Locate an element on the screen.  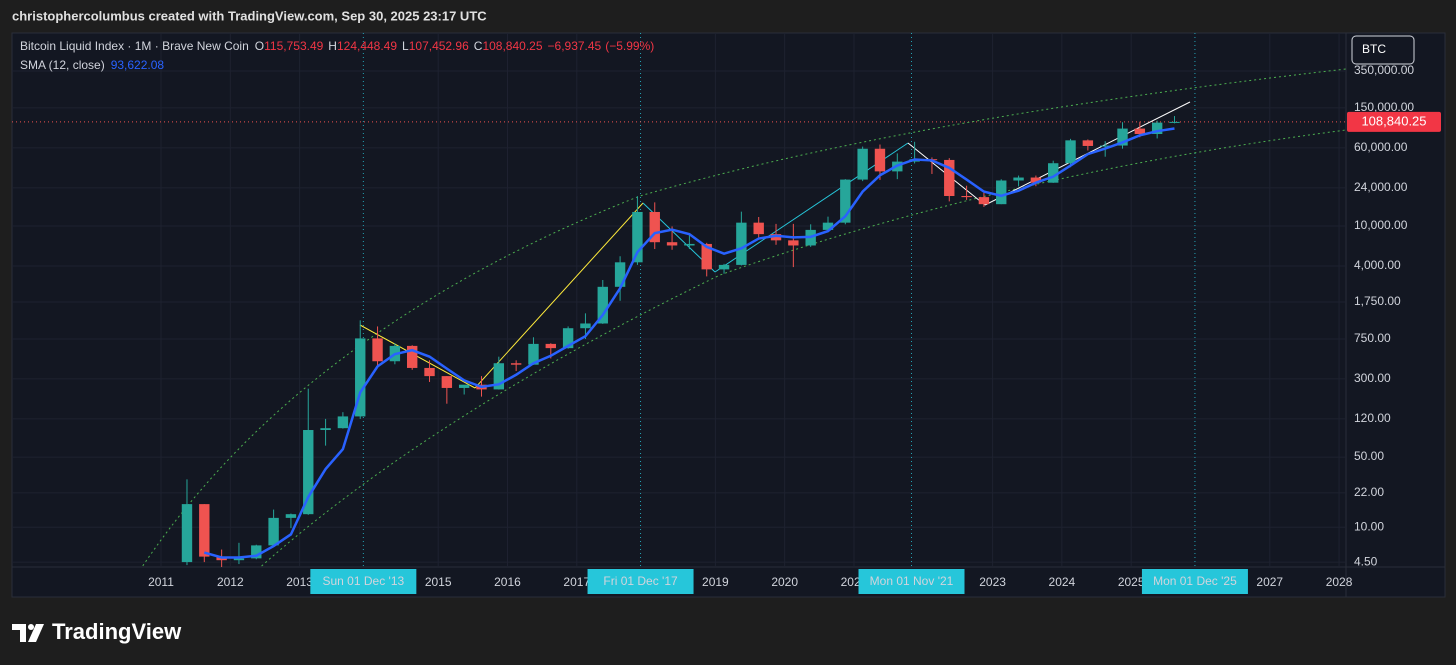
legend-change: −6,937.45 is located at coordinates (575, 46).